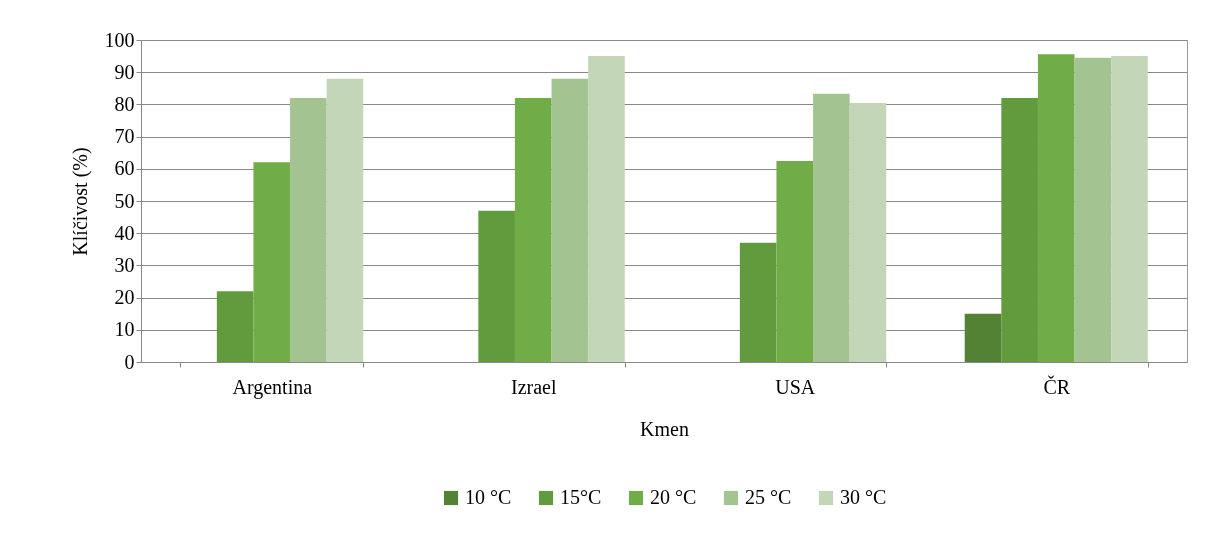  What do you see at coordinates (80, 201) in the screenshot?
I see `y-axis-title: Klíčivost (%)` at bounding box center [80, 201].